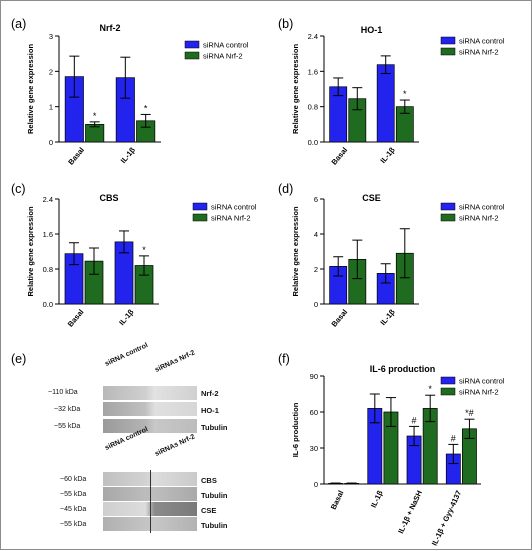  Describe the element at coordinates (209, 510) in the screenshot. I see `blot-label: CSE` at that location.